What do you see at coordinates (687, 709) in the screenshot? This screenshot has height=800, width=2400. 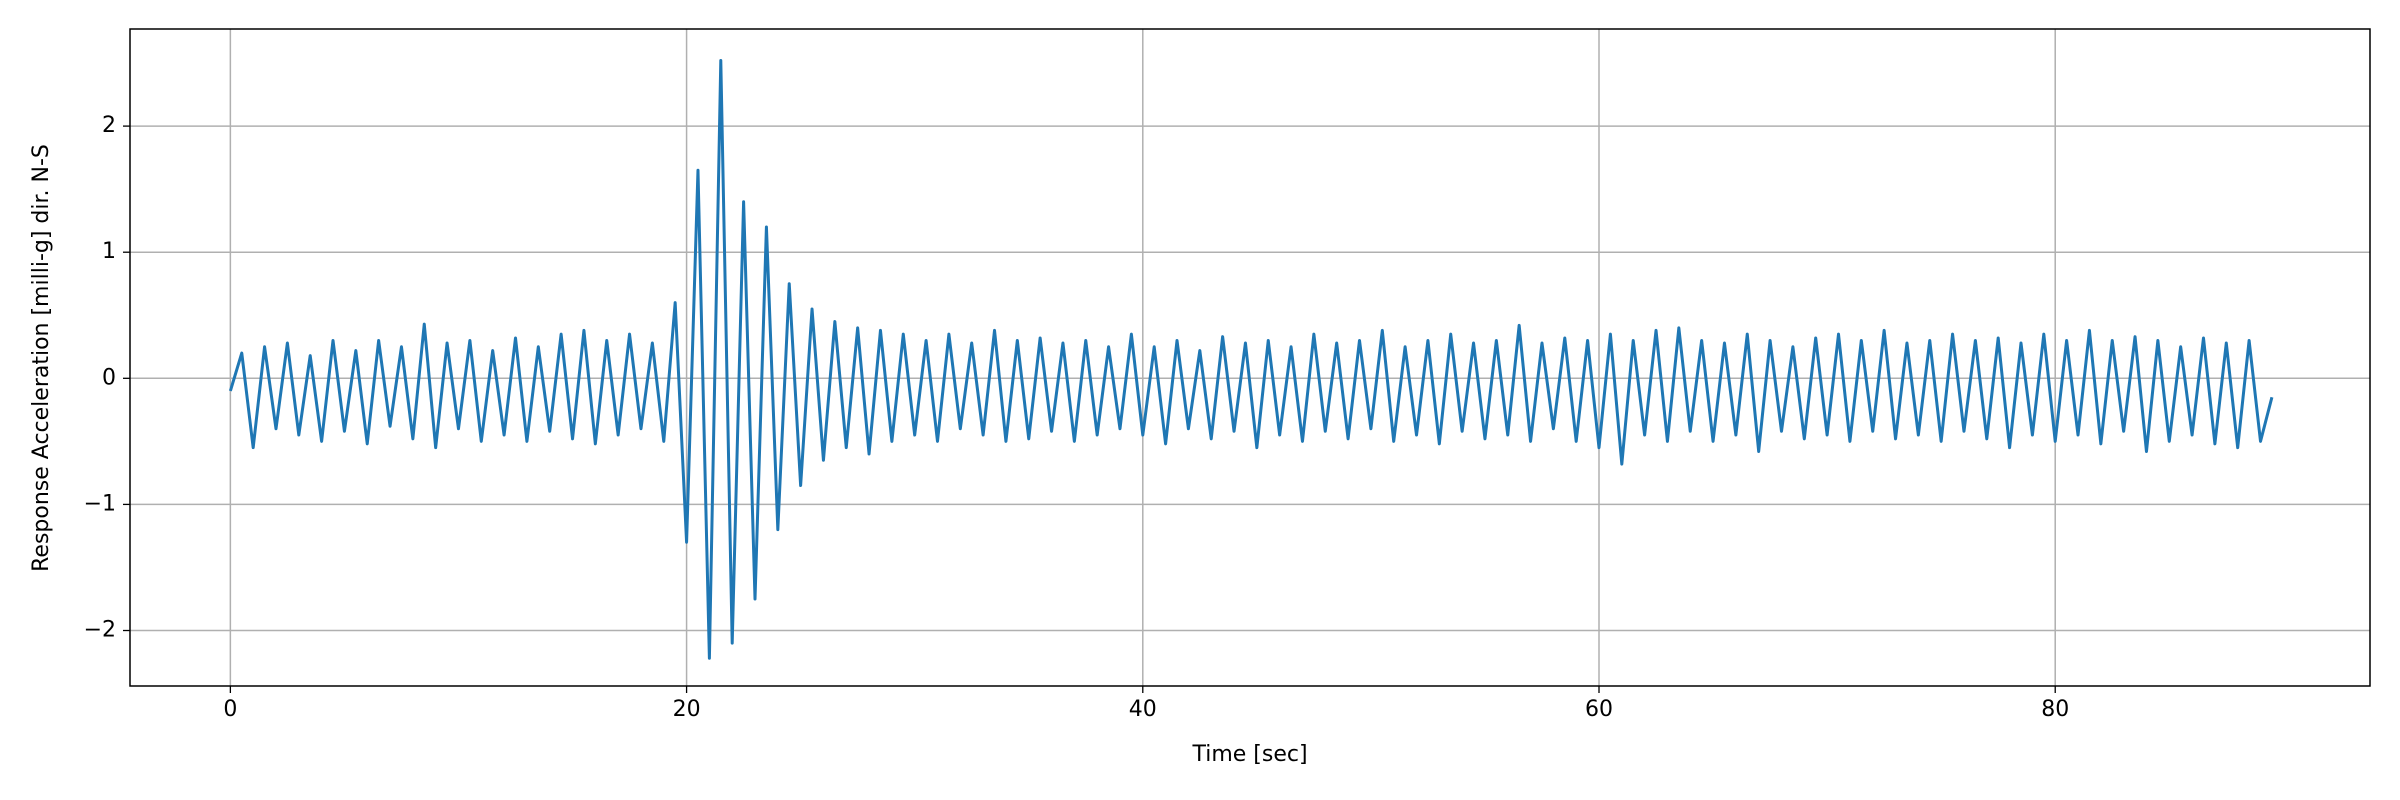 I see `x-tick-label: 20` at bounding box center [687, 709].